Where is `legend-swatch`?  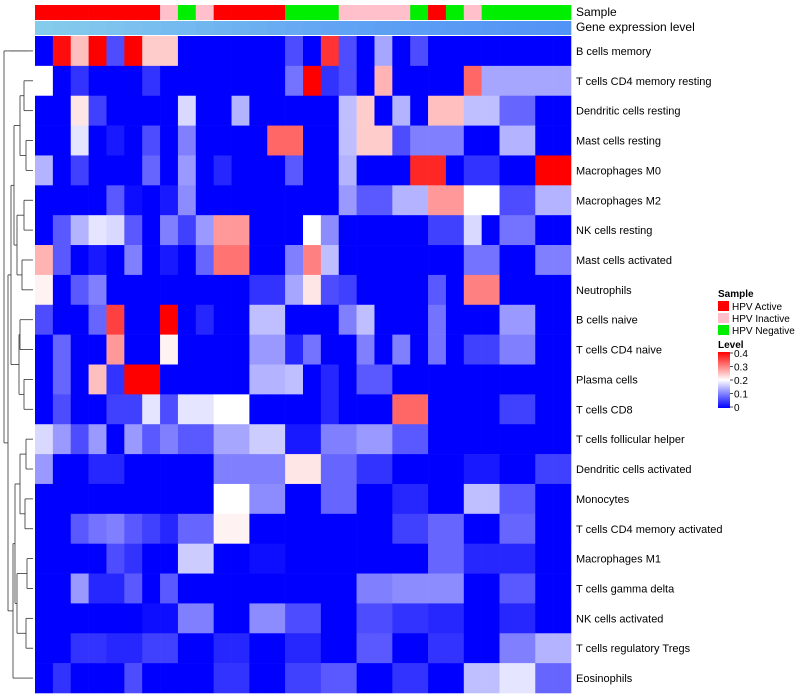
legend-swatch is located at coordinates (723, 306).